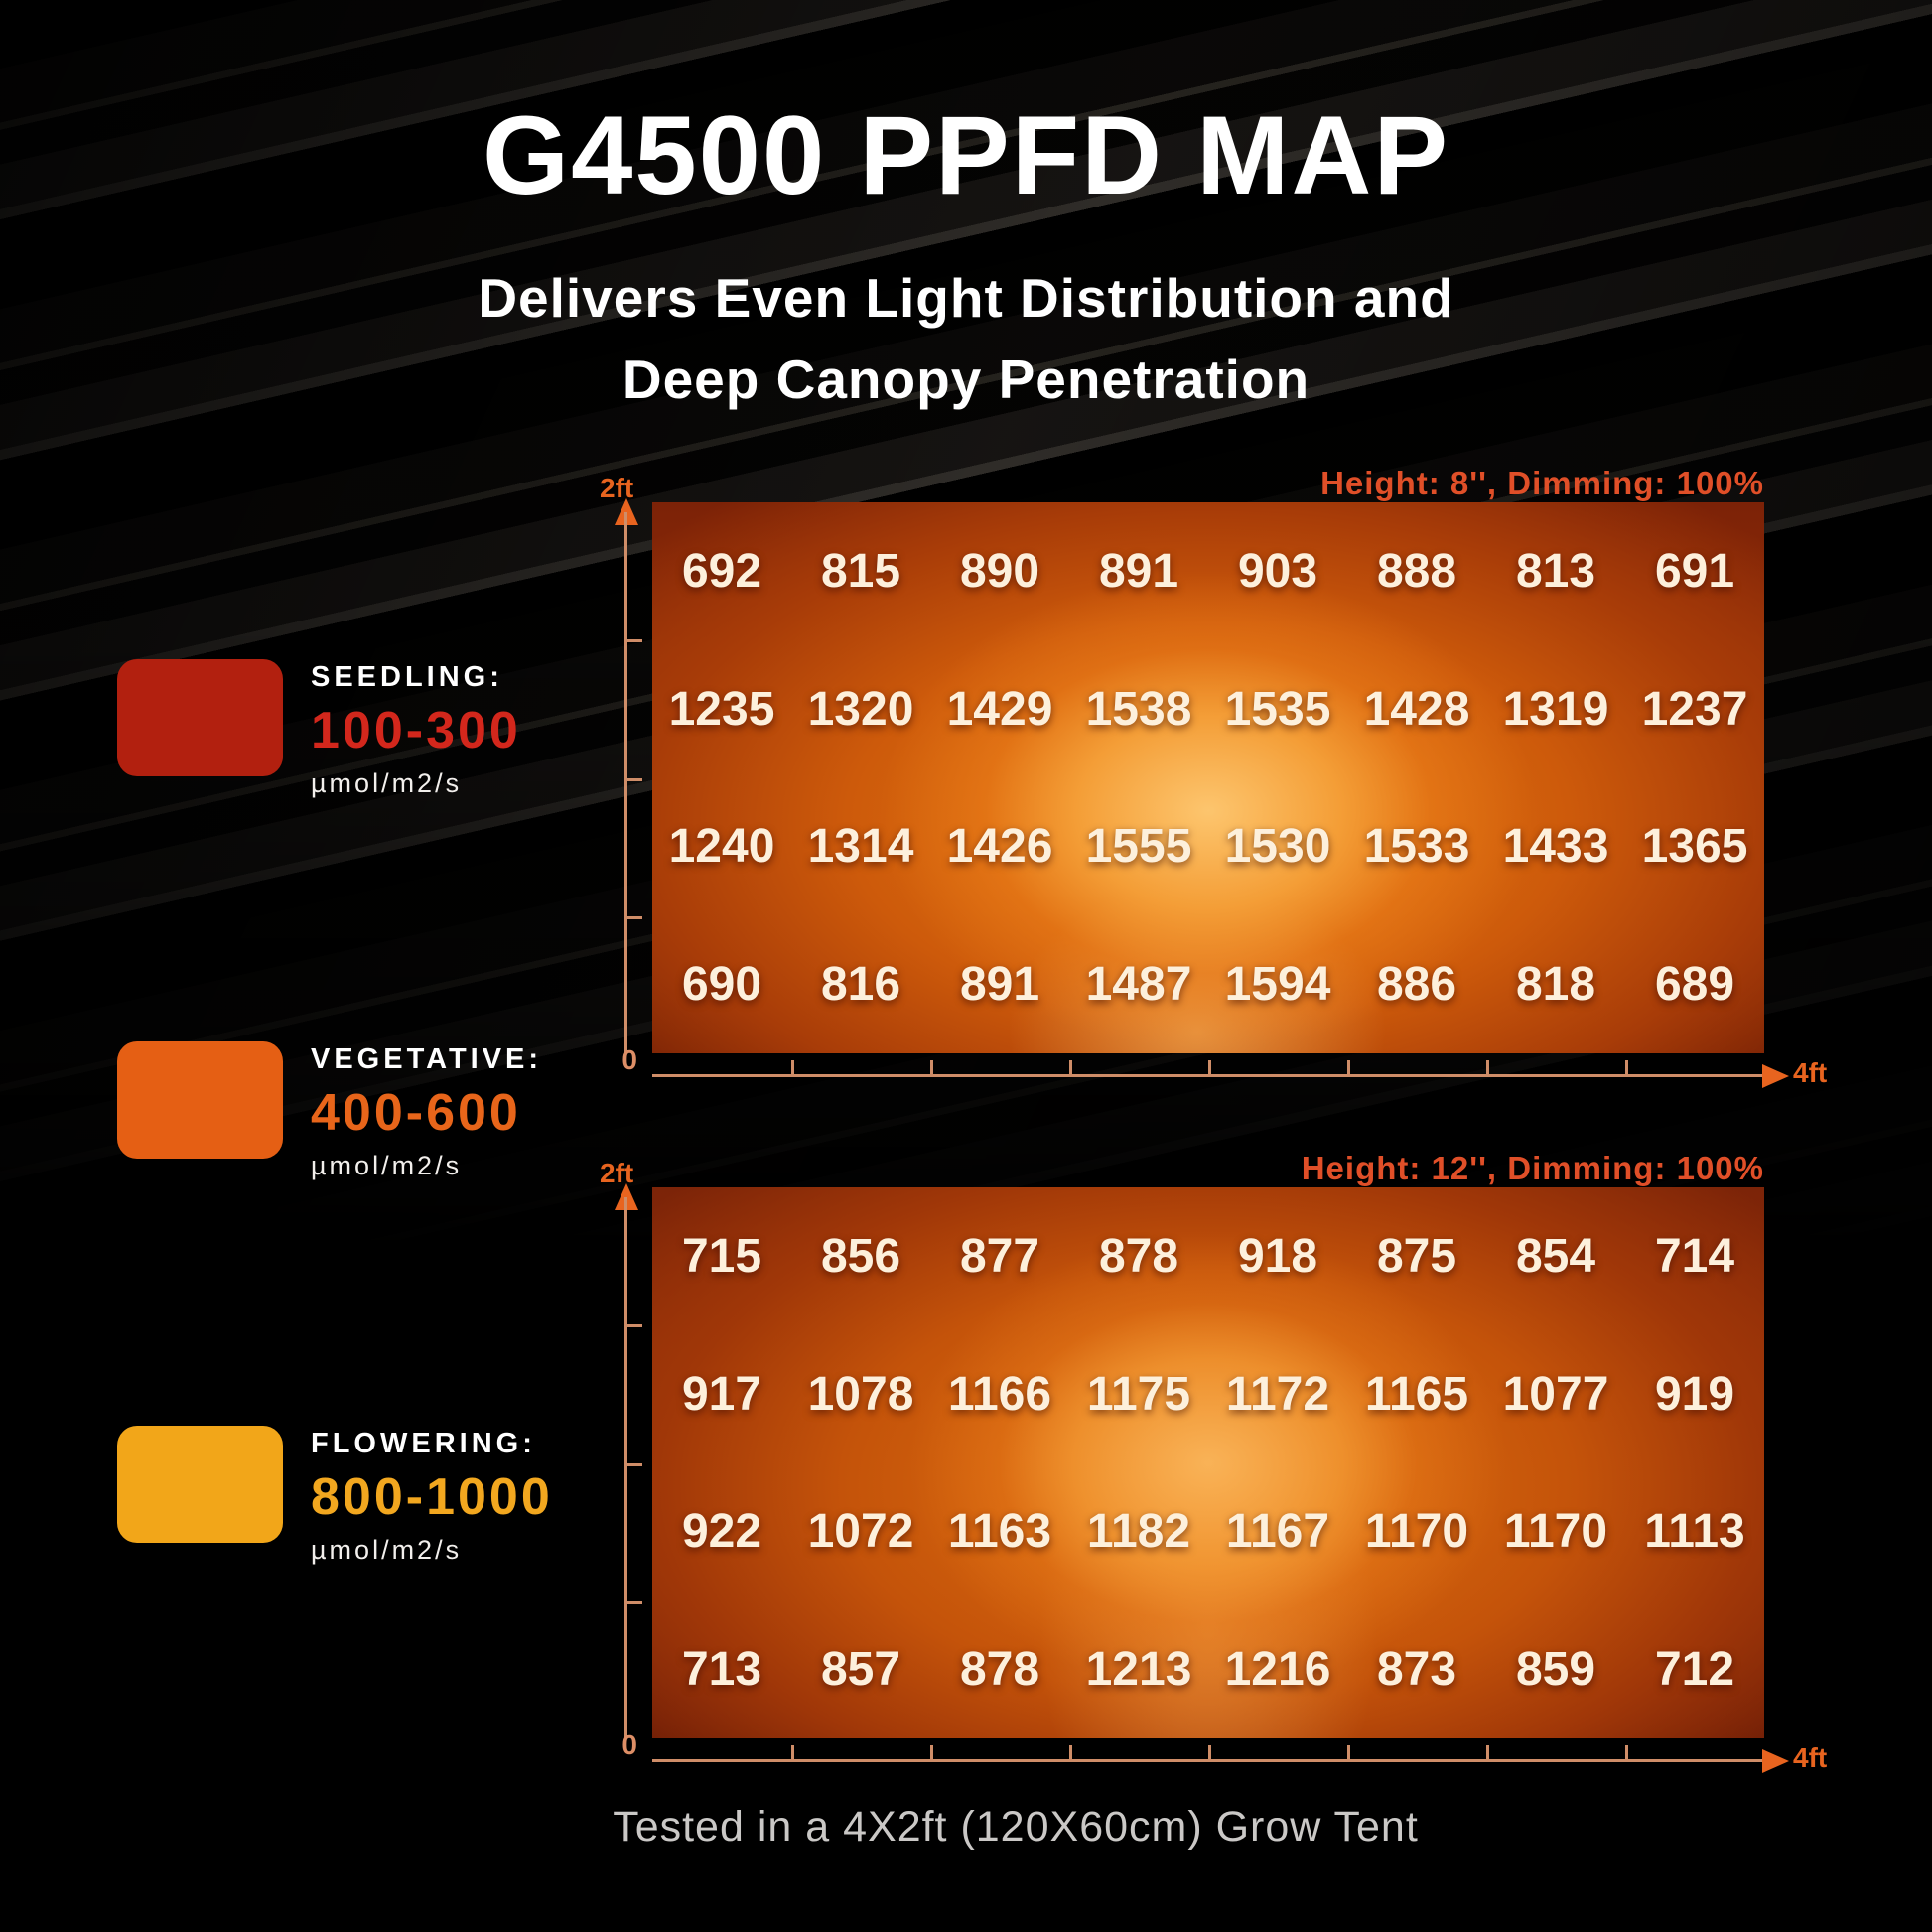 The image size is (1932, 1932). What do you see at coordinates (722, 1394) in the screenshot?
I see `ppfd-value: 917` at bounding box center [722, 1394].